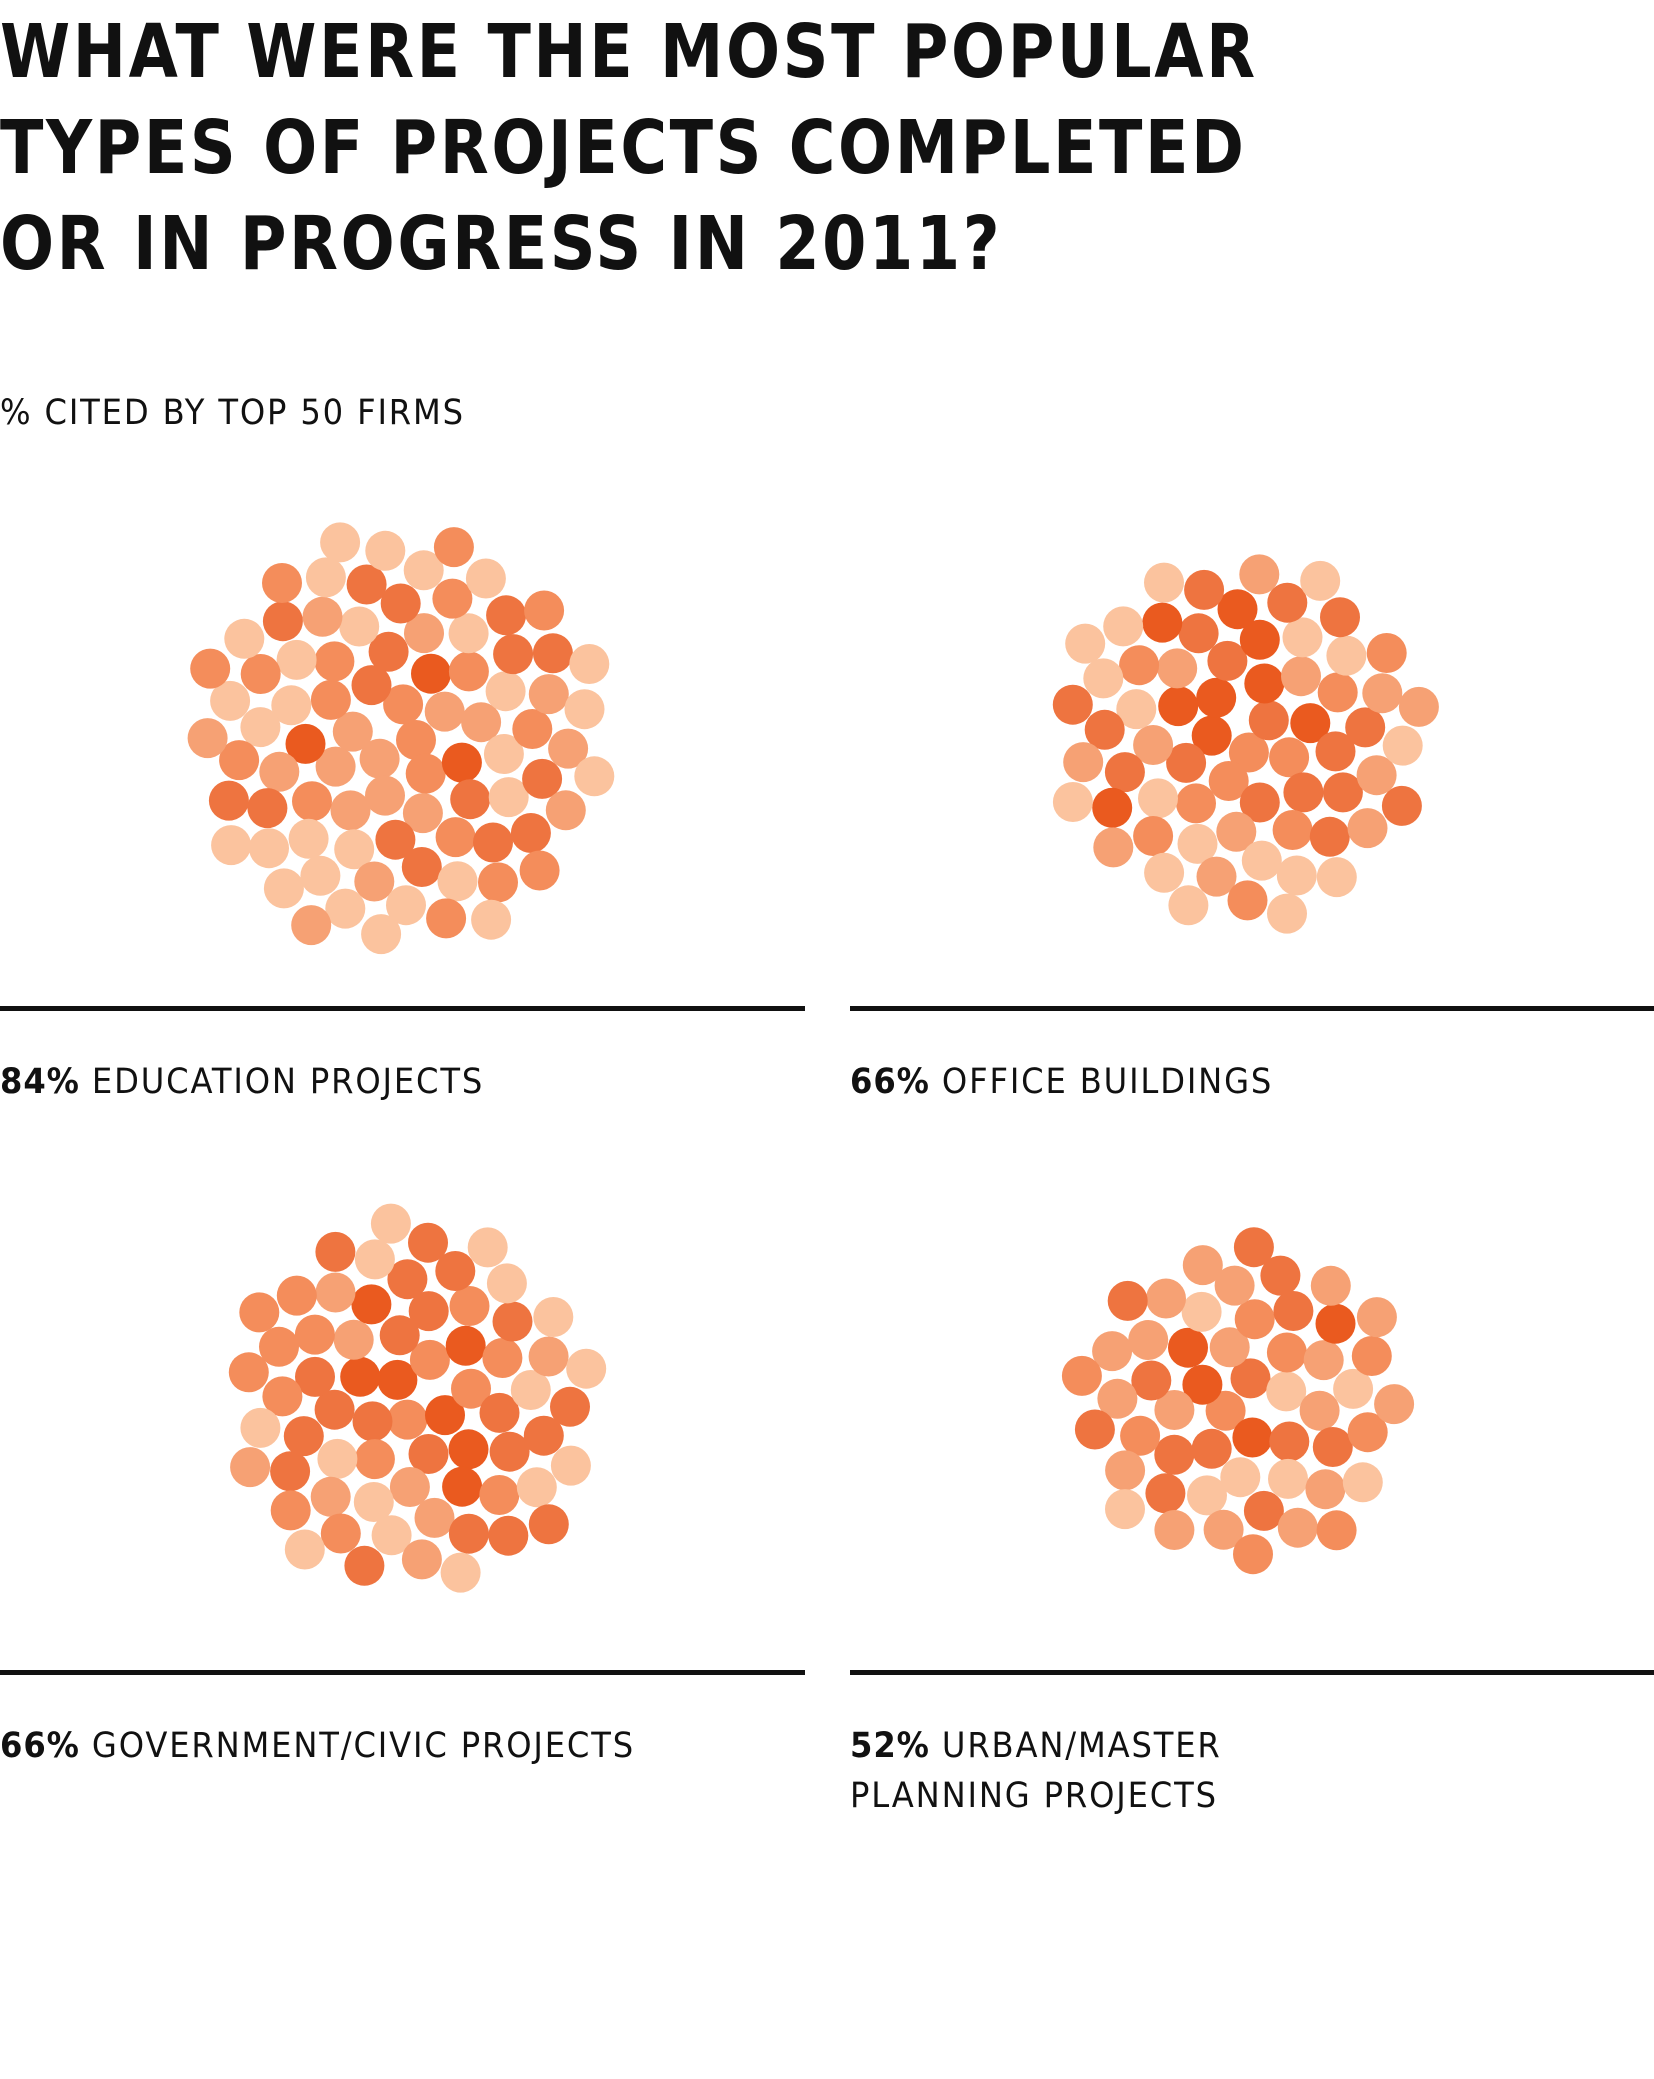  What do you see at coordinates (288, 1082) in the screenshot?
I see `category-label: EDUCATION PROJECTS` at bounding box center [288, 1082].